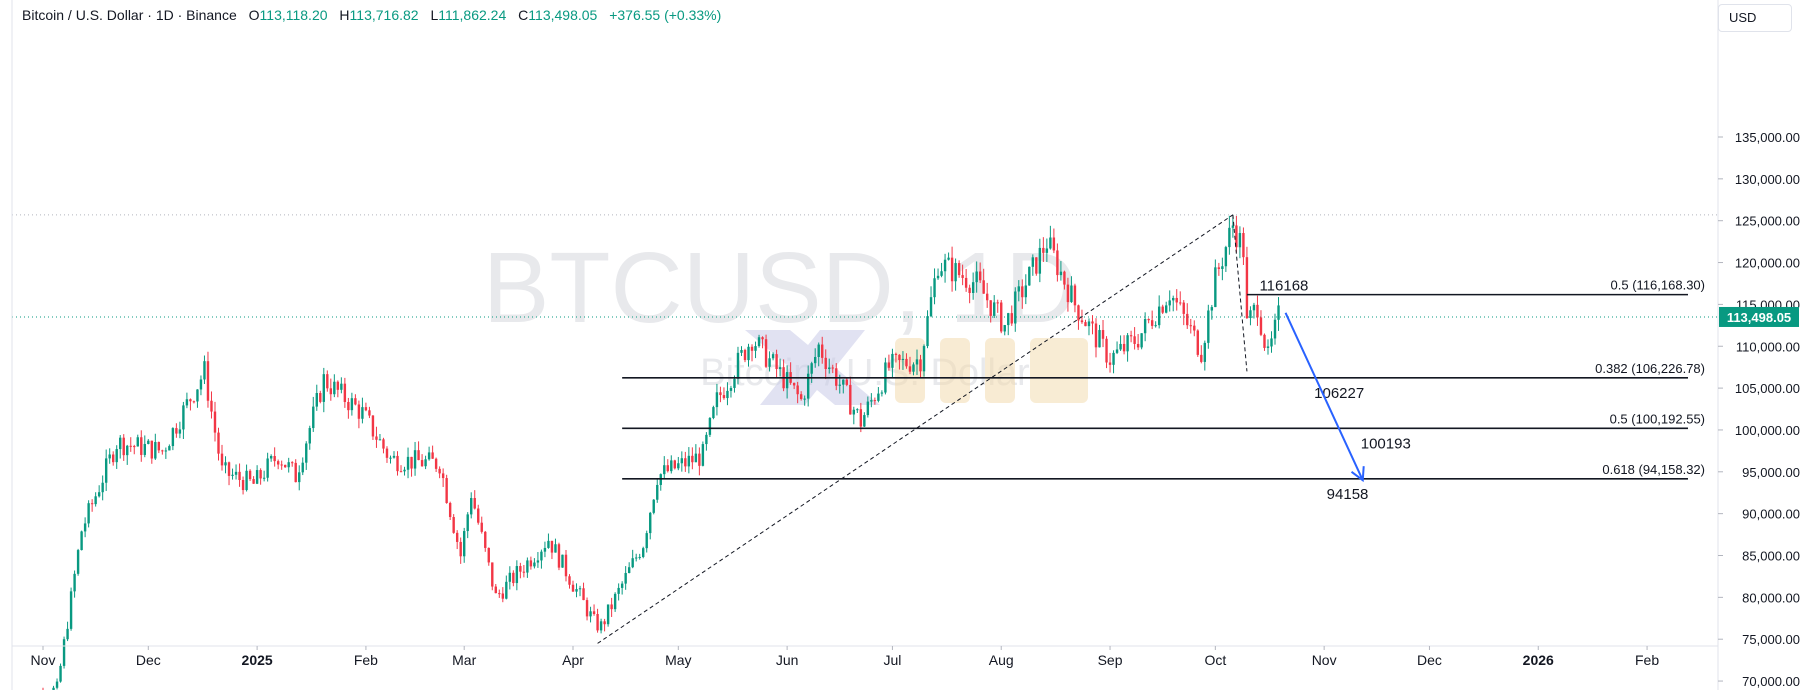  I want to click on fib-ratio-label: 0.618 (94,158.32), so click(1653, 469).